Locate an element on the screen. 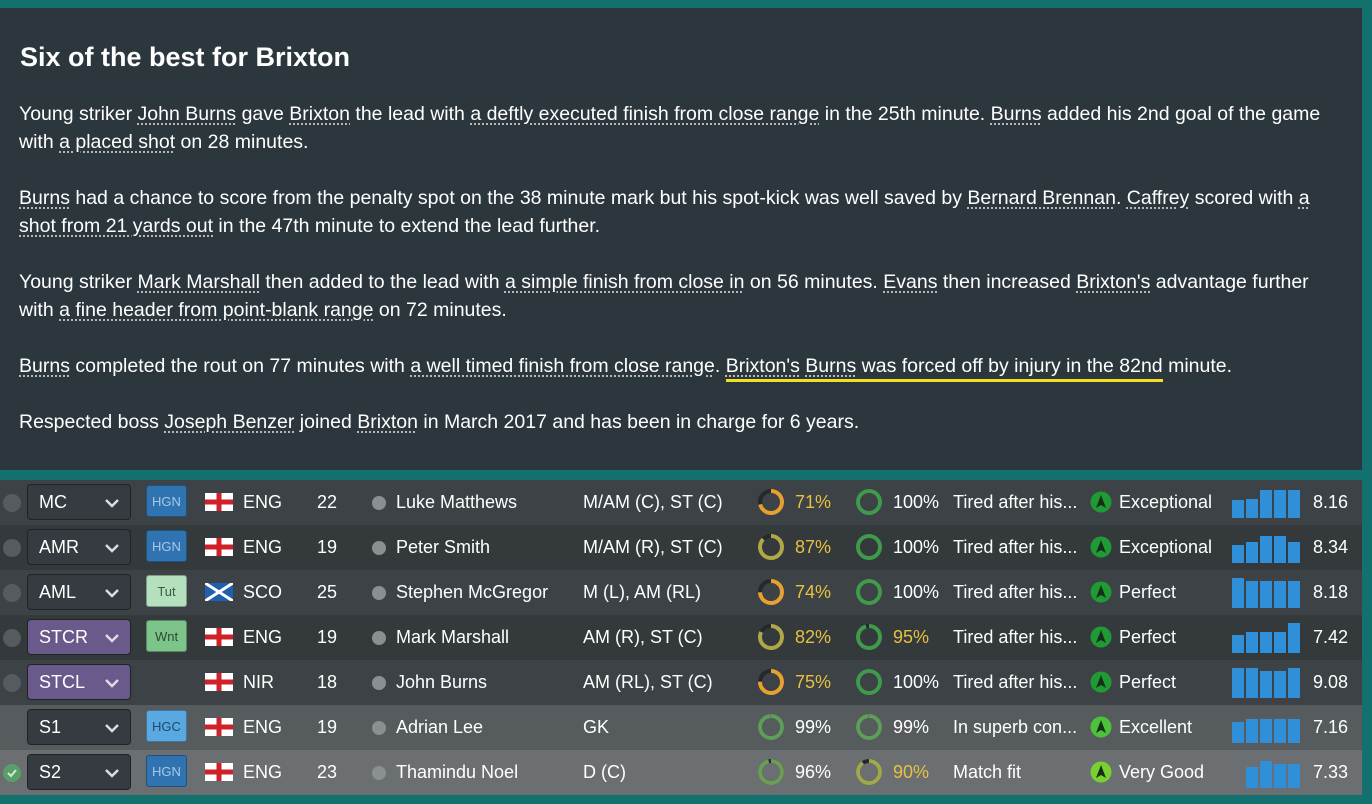  role-badge: HGC is located at coordinates (166, 726).